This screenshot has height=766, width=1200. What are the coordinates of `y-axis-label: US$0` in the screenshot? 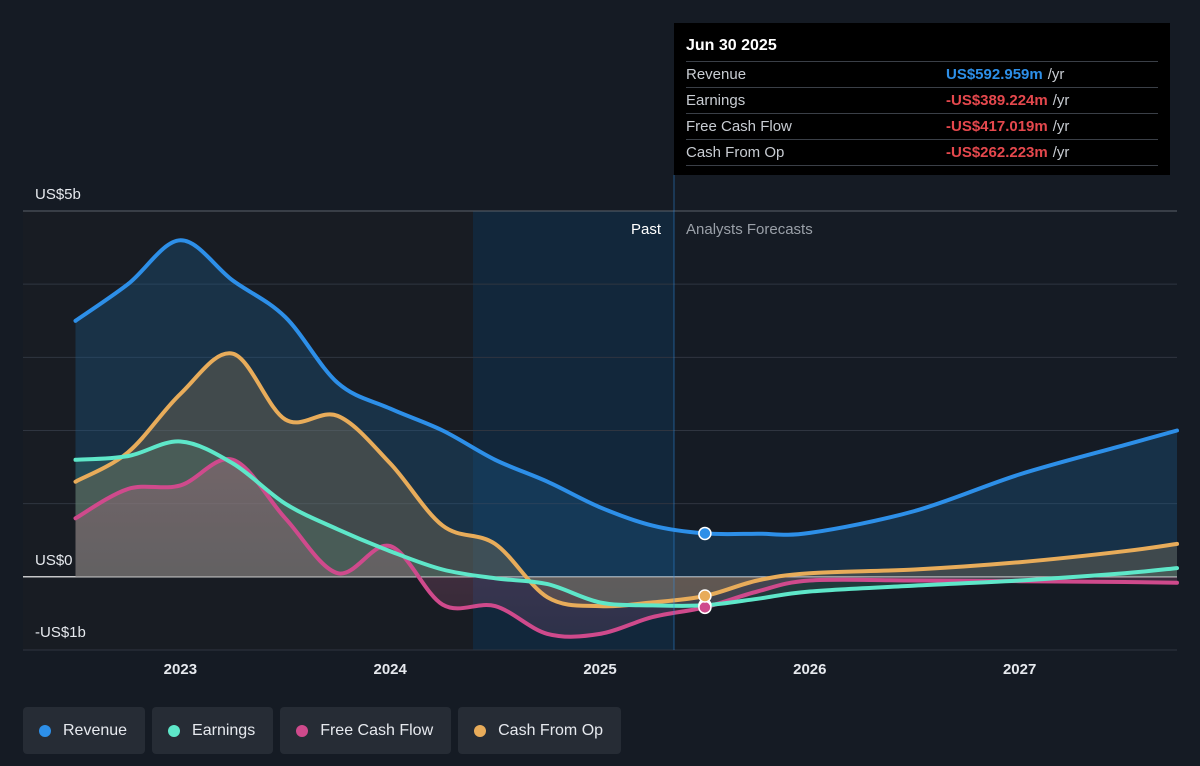 It's located at (54, 560).